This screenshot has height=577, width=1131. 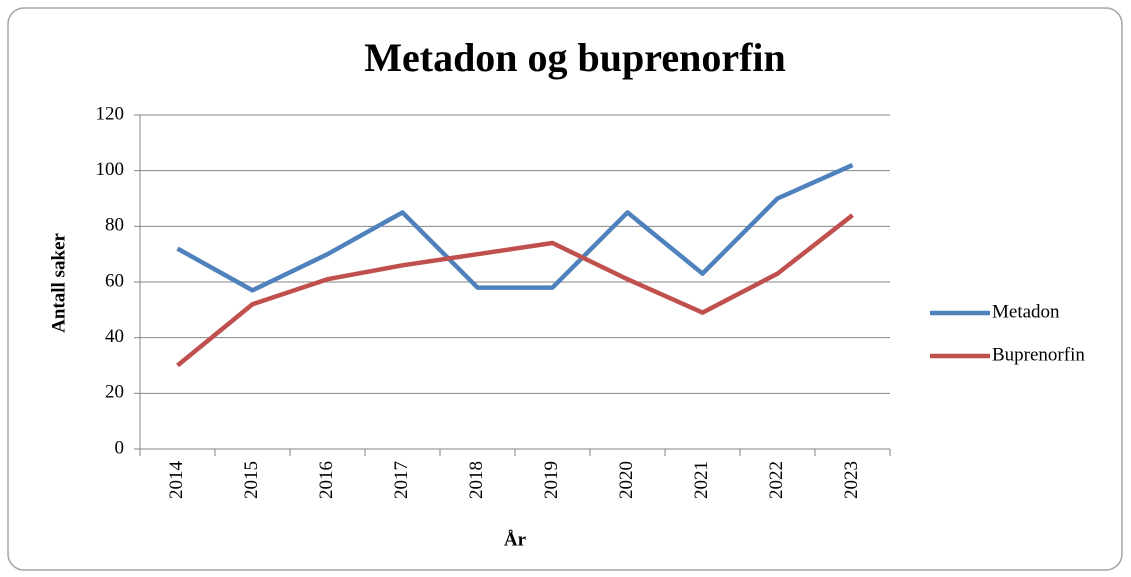 What do you see at coordinates (1038, 354) in the screenshot?
I see `legend-label: Buprenorfin` at bounding box center [1038, 354].